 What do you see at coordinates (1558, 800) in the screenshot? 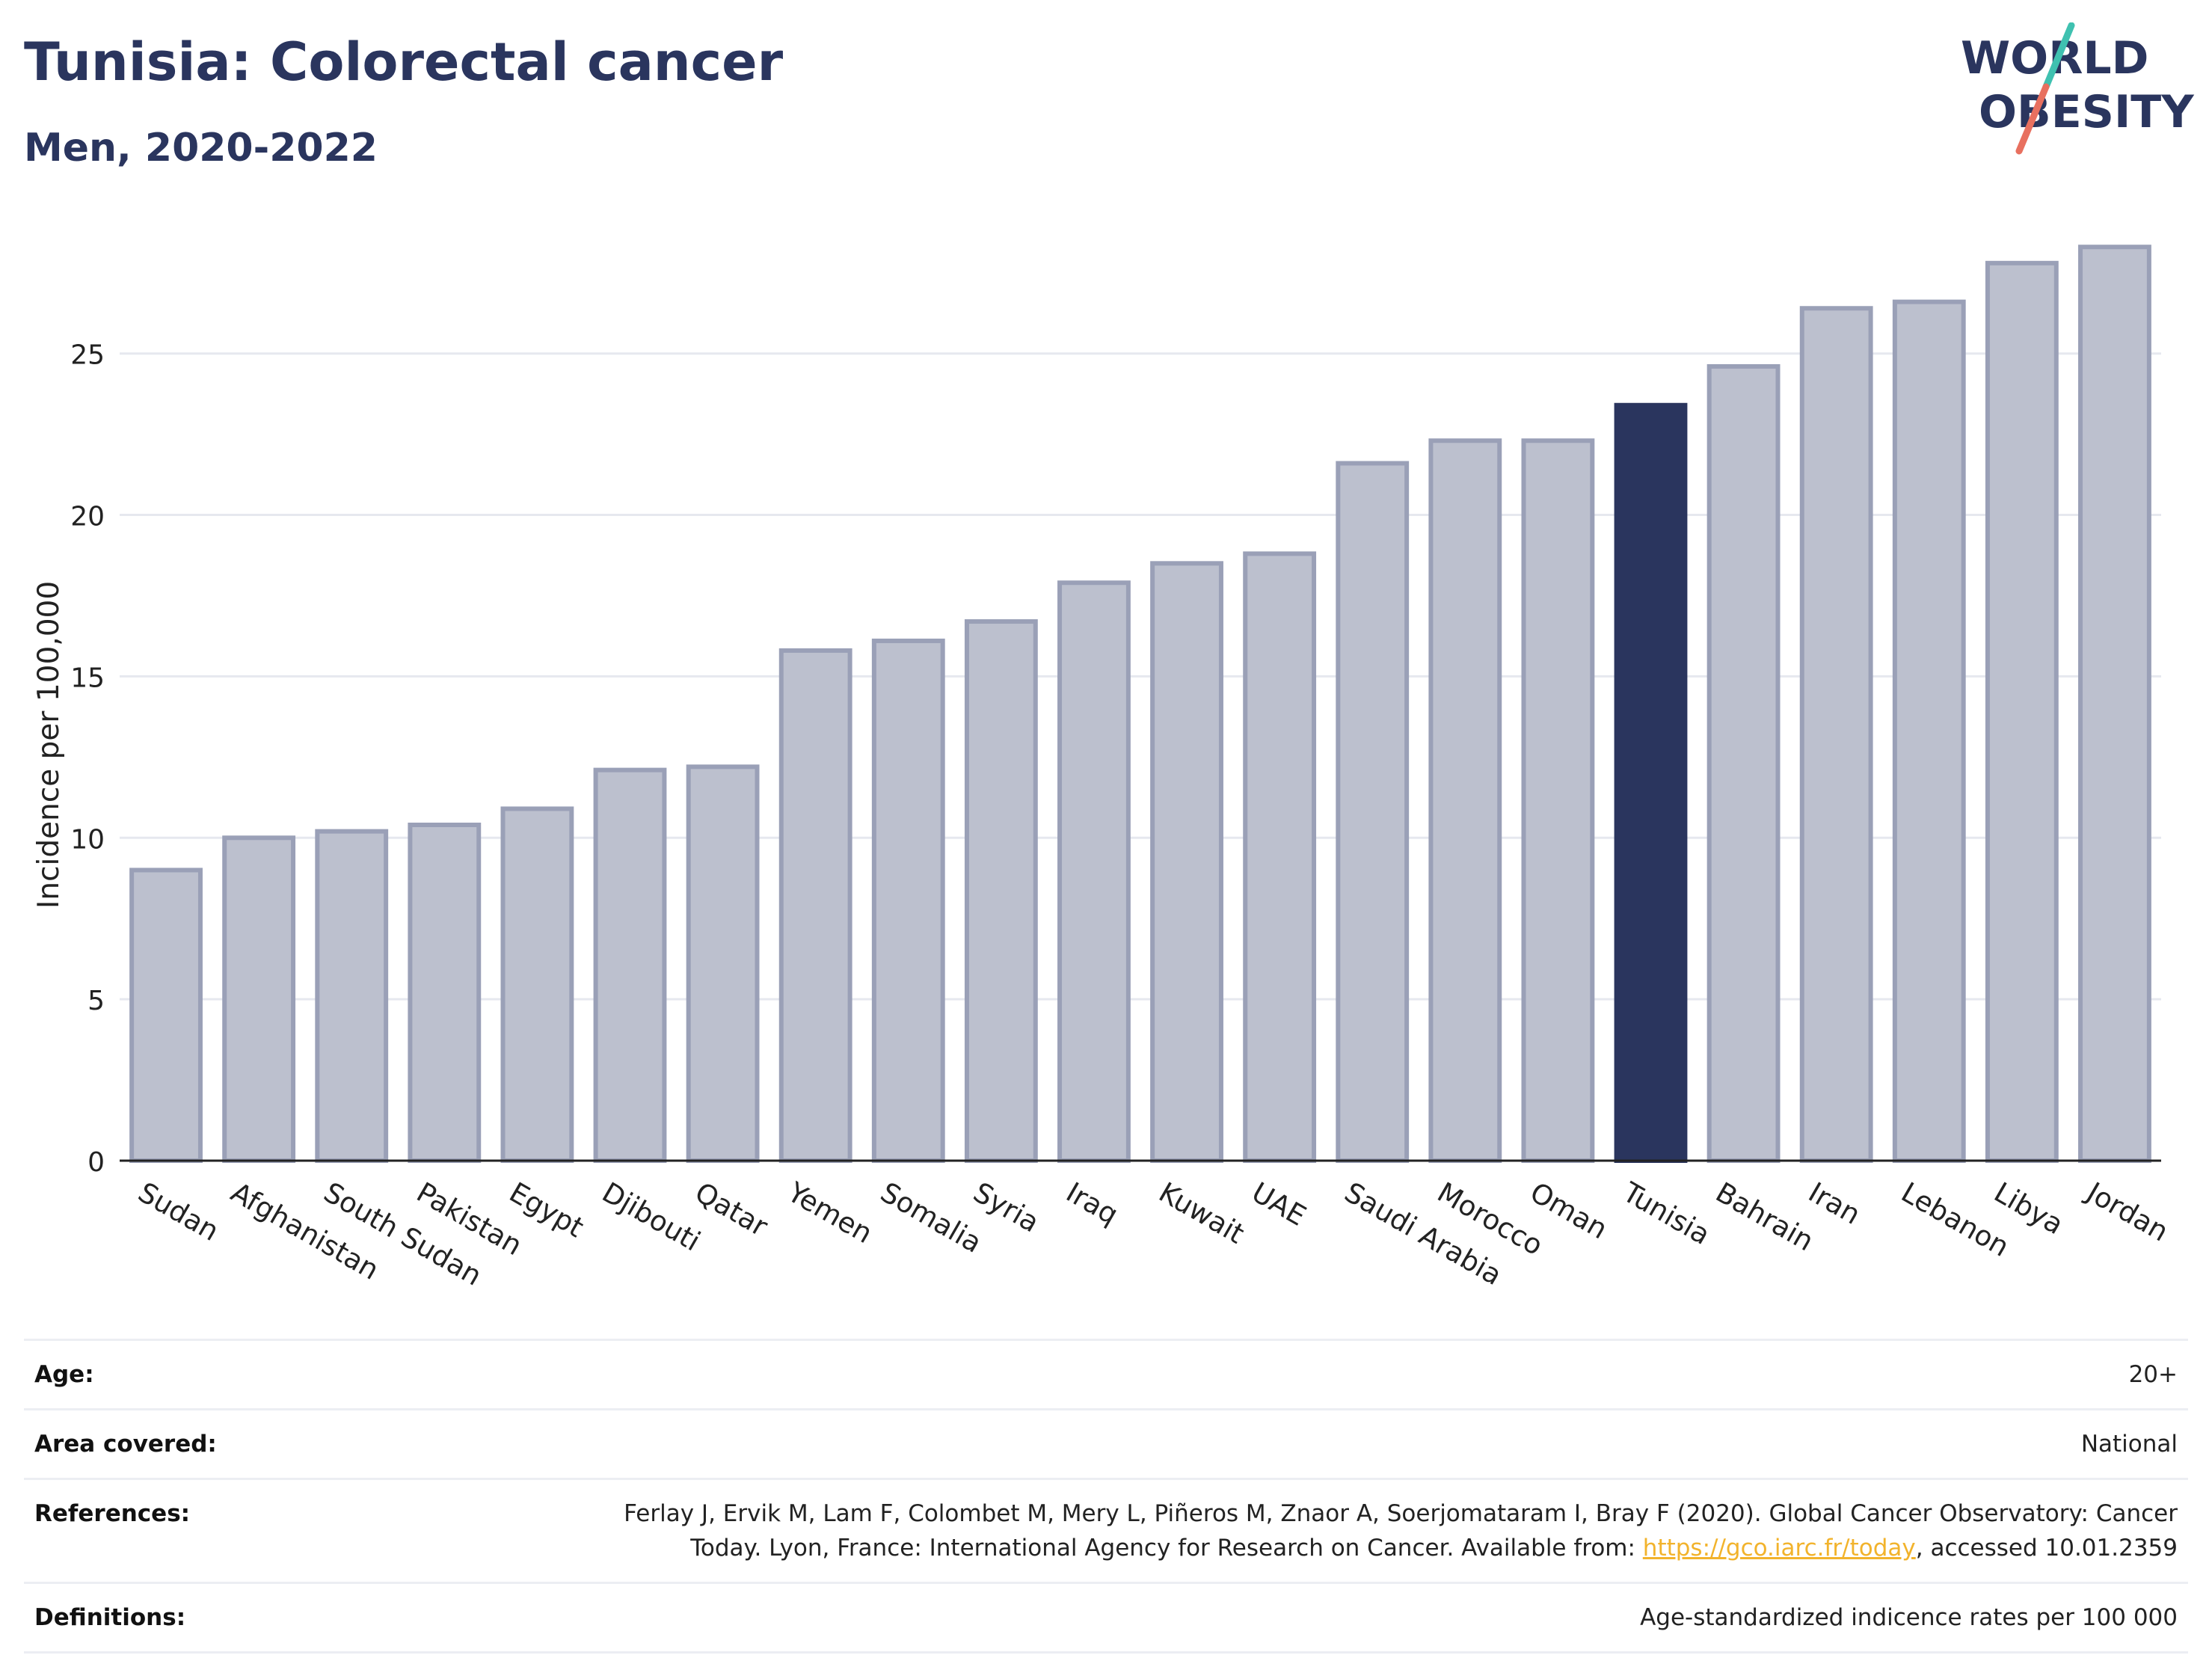
I see `bar-oman` at bounding box center [1558, 800].